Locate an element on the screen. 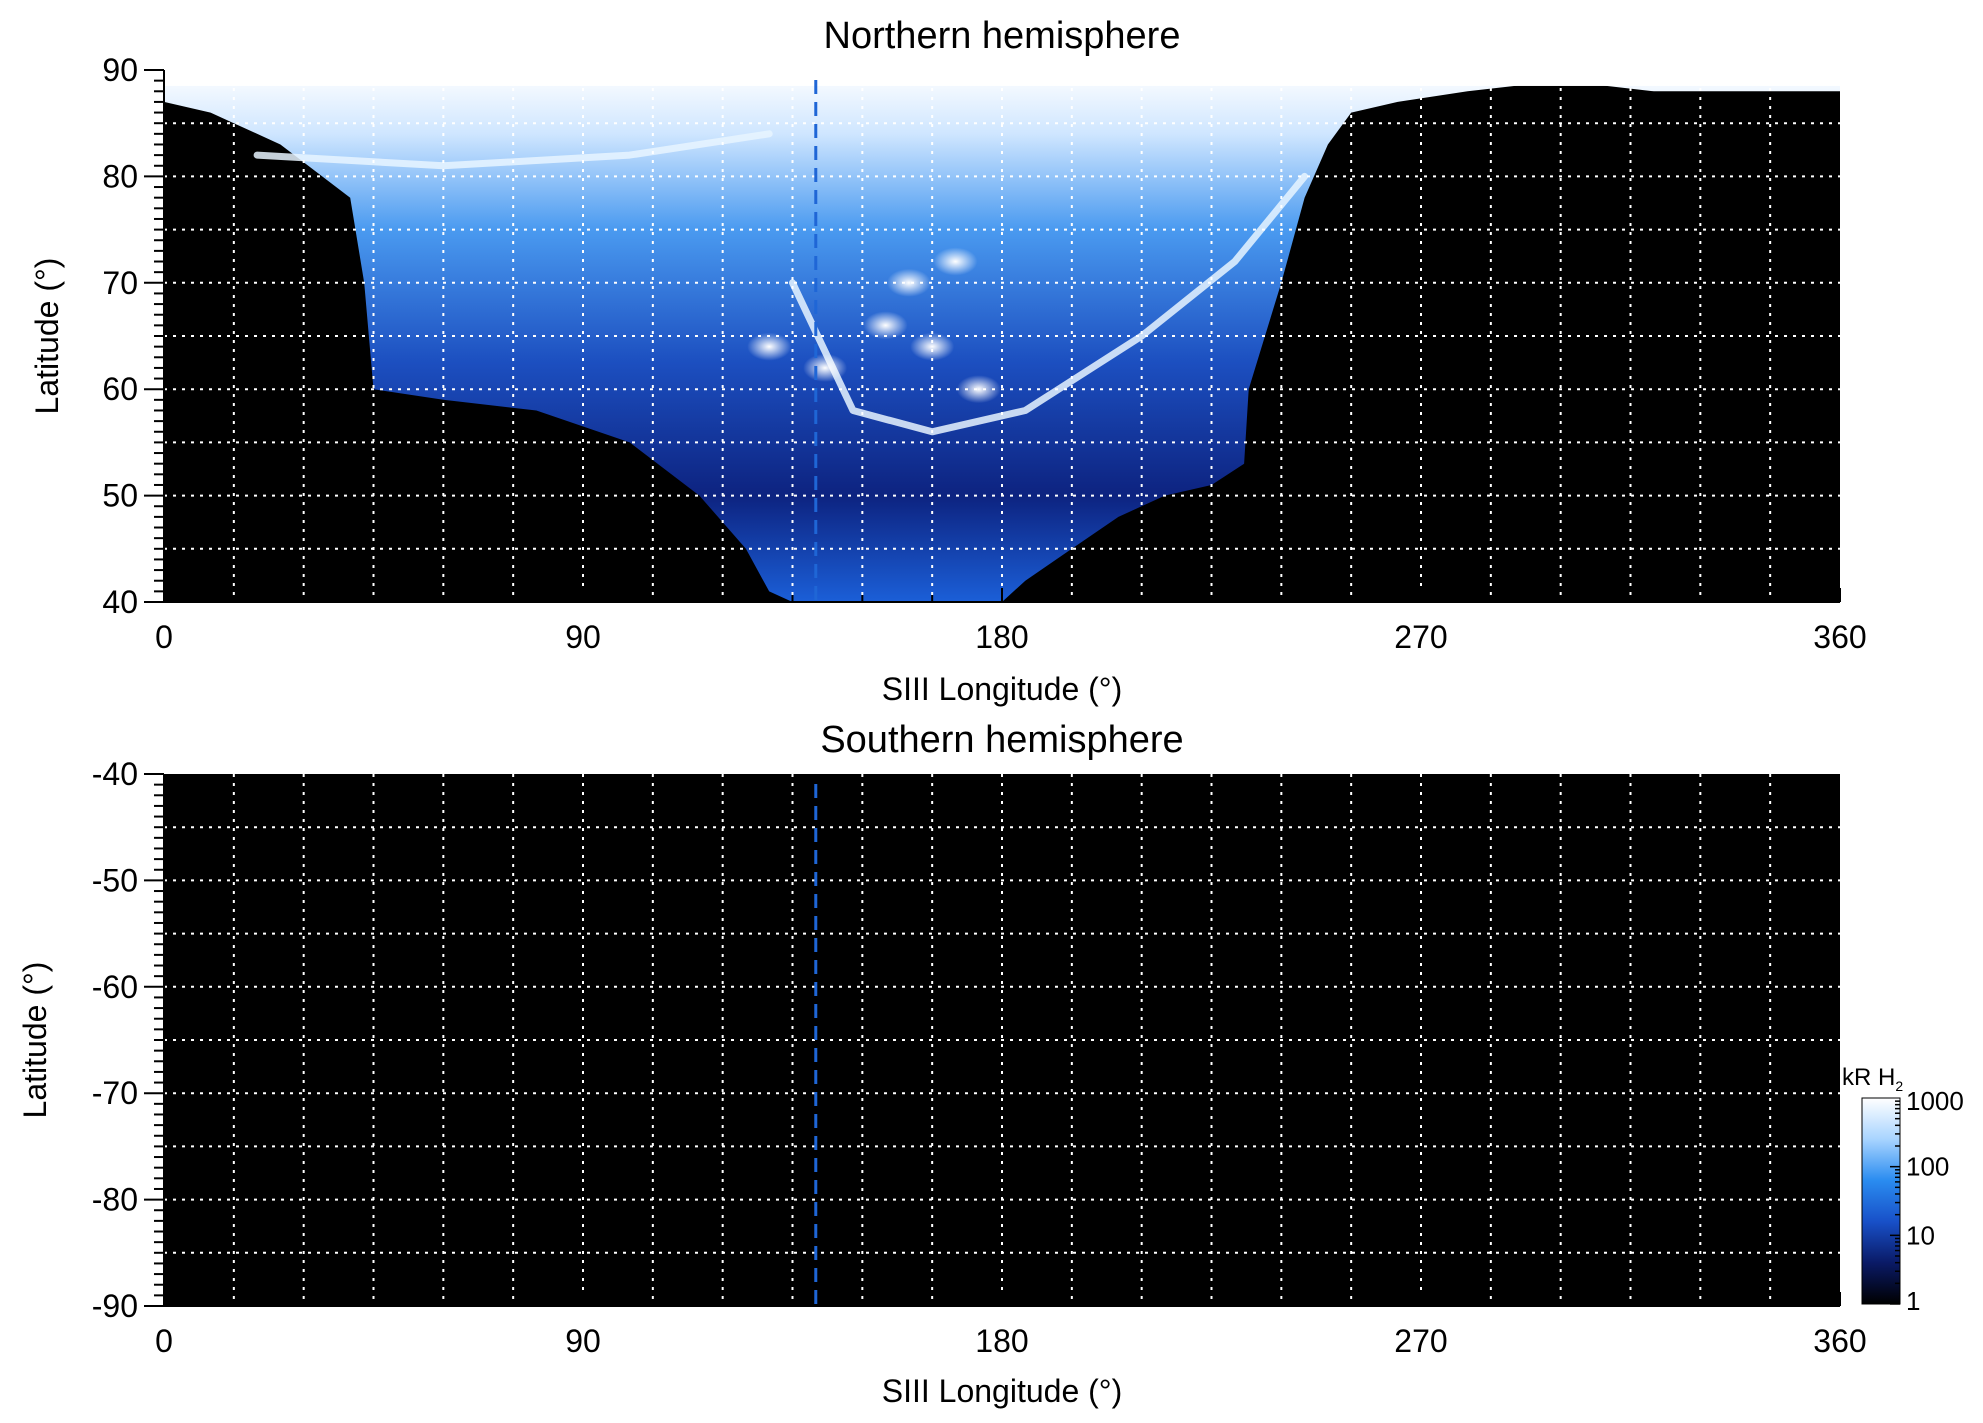 The height and width of the screenshot is (1423, 1983). colorbar-tick-label: 1 is located at coordinates (1913, 1301).